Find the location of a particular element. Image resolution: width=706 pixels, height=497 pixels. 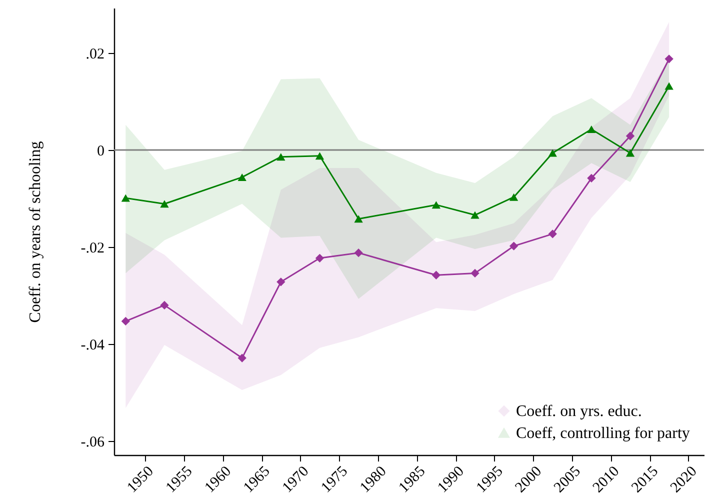

y-tick-label: -.02 is located at coordinates (92, 248).